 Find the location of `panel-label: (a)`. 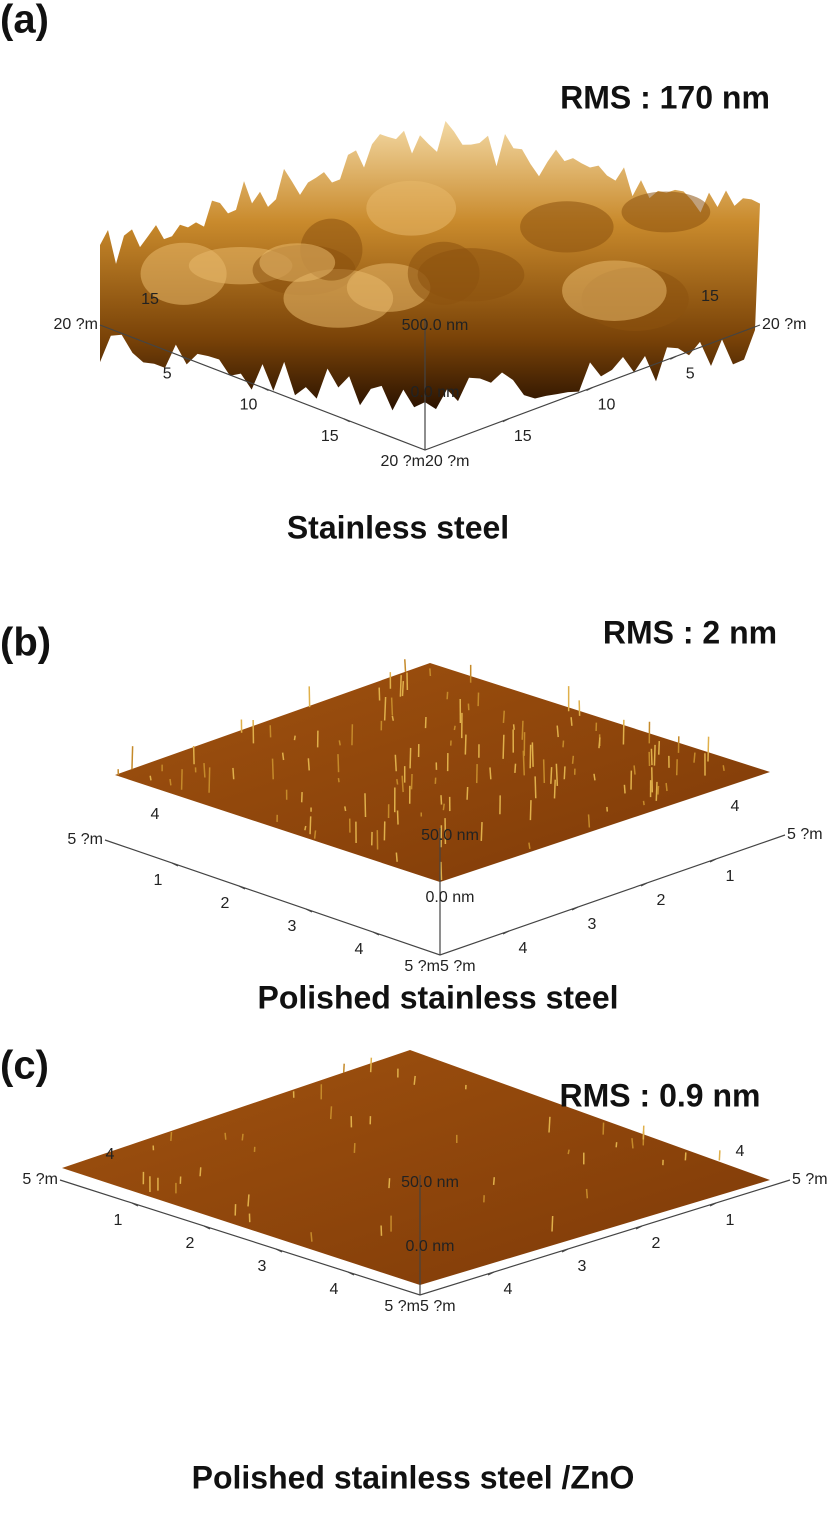

panel-label: (a) is located at coordinates (24, 21).